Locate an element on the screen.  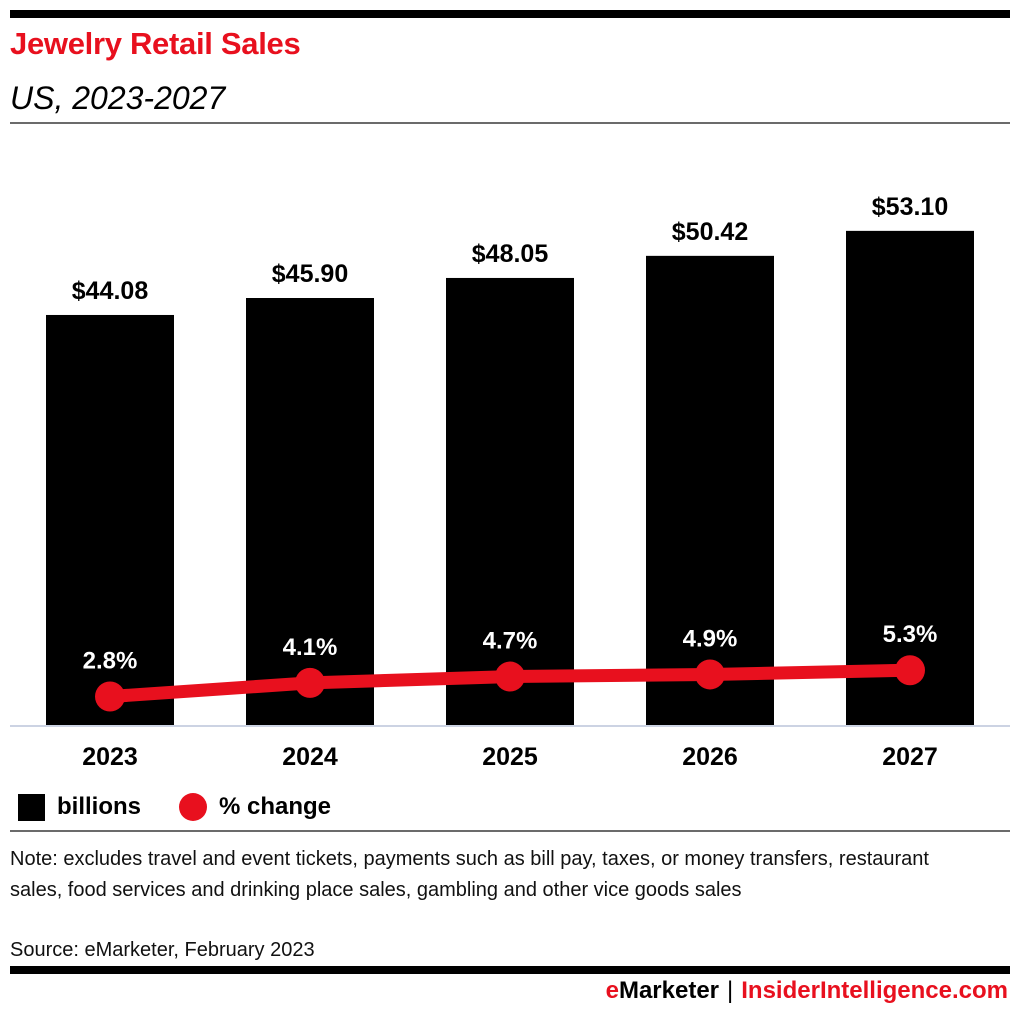
bar-2024 is located at coordinates (310, 512).